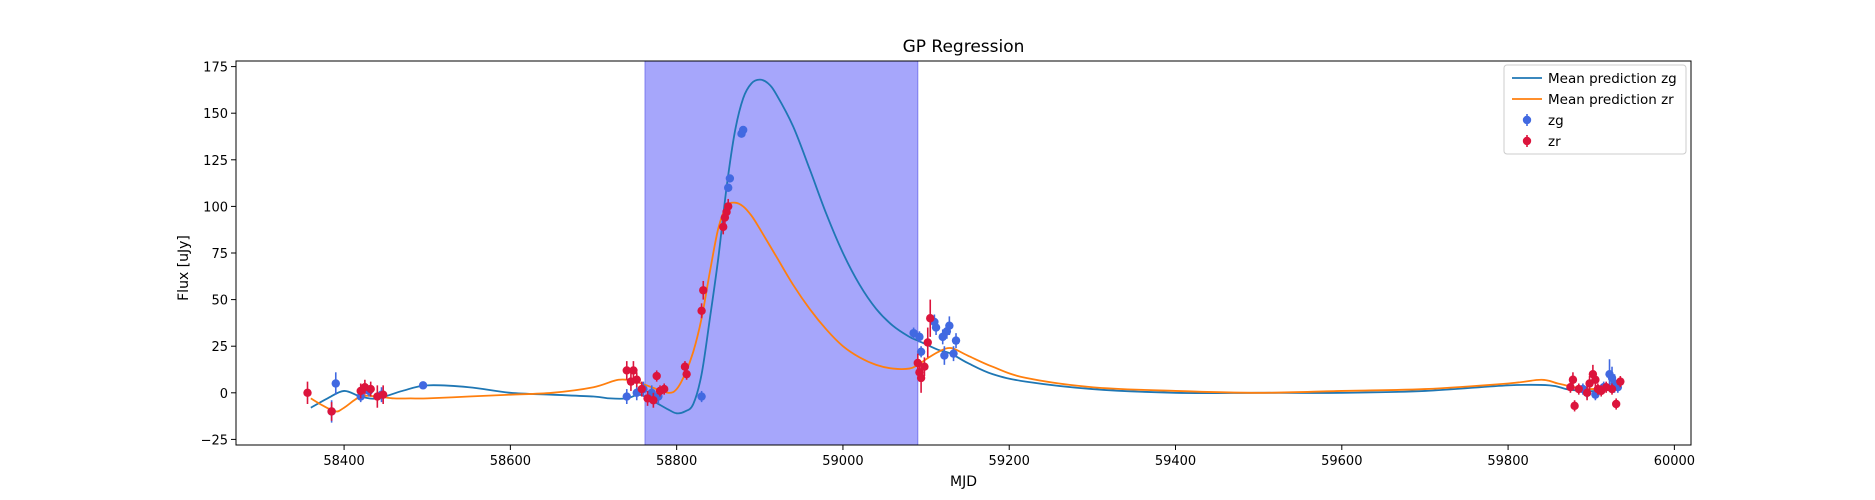  I want to click on legend-box, so click(1595, 109).